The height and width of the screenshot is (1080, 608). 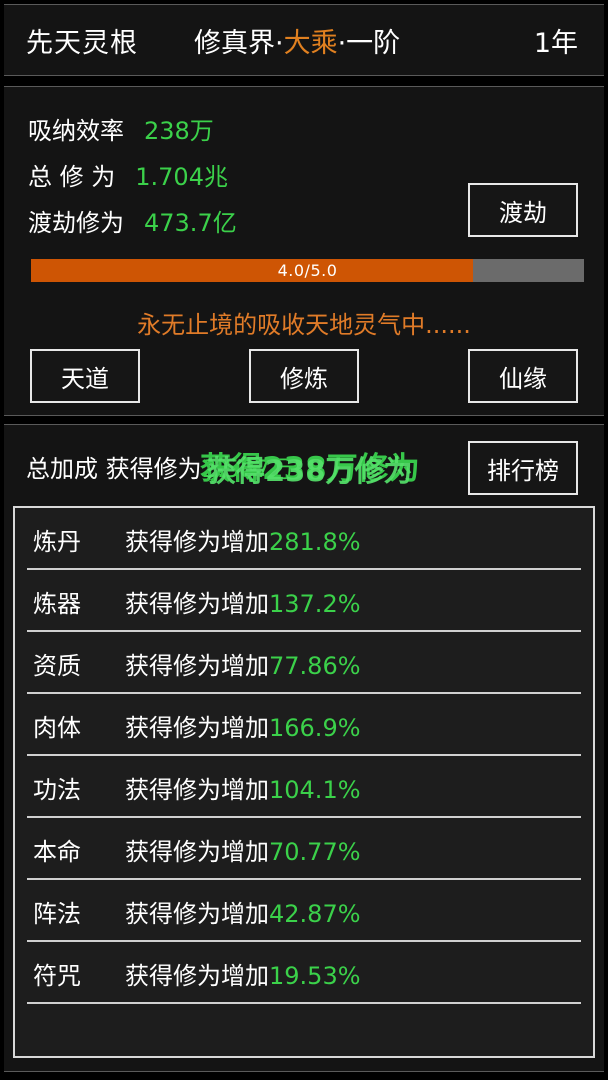 I want to click on immortal-fate-button: 仙缘, so click(x=523, y=376).